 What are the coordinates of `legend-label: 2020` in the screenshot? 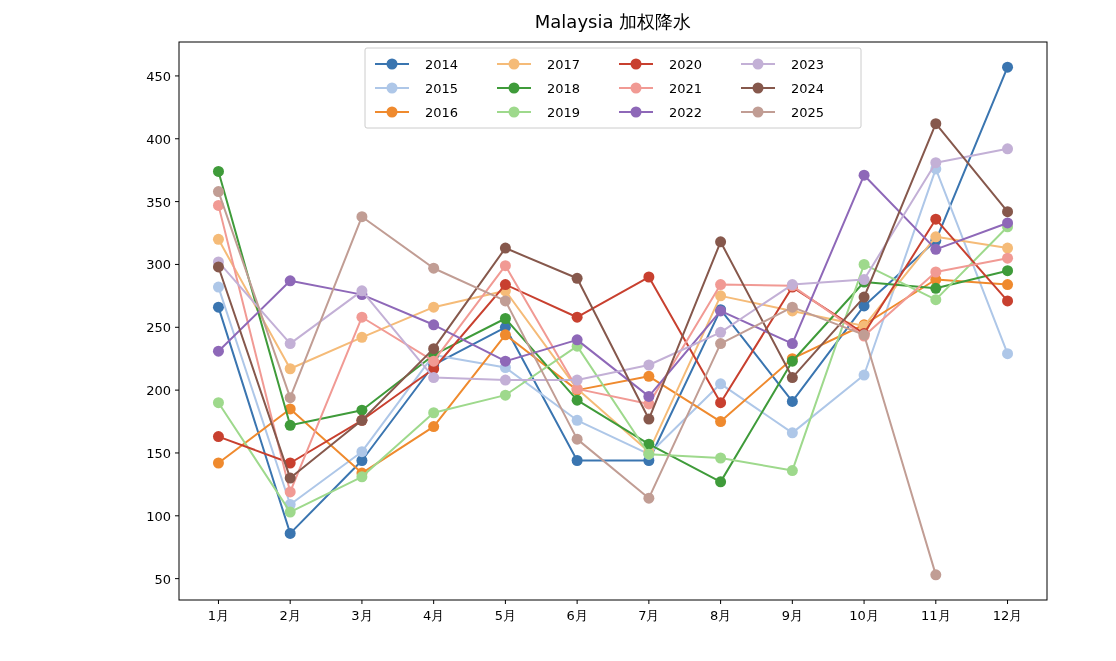 It's located at (686, 64).